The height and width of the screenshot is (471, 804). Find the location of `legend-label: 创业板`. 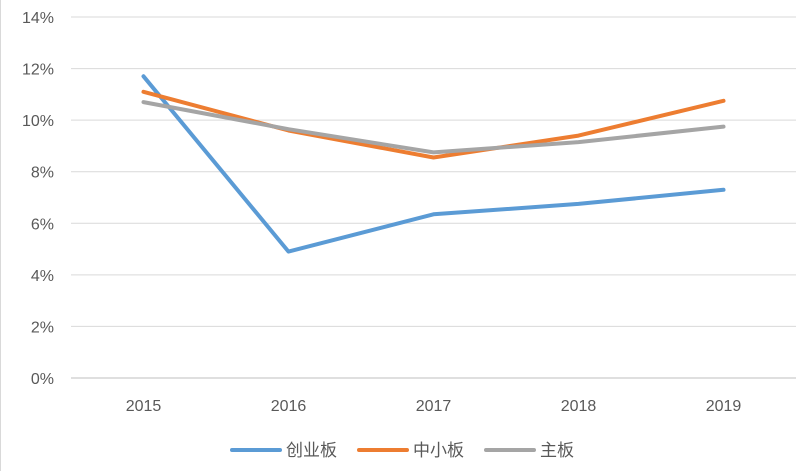

legend-label: 创业板 is located at coordinates (311, 451).